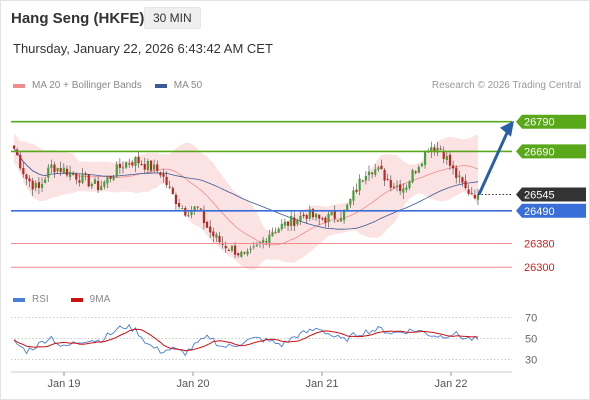  What do you see at coordinates (539, 123) in the screenshot?
I see `level-label-26790: 26790` at bounding box center [539, 123].